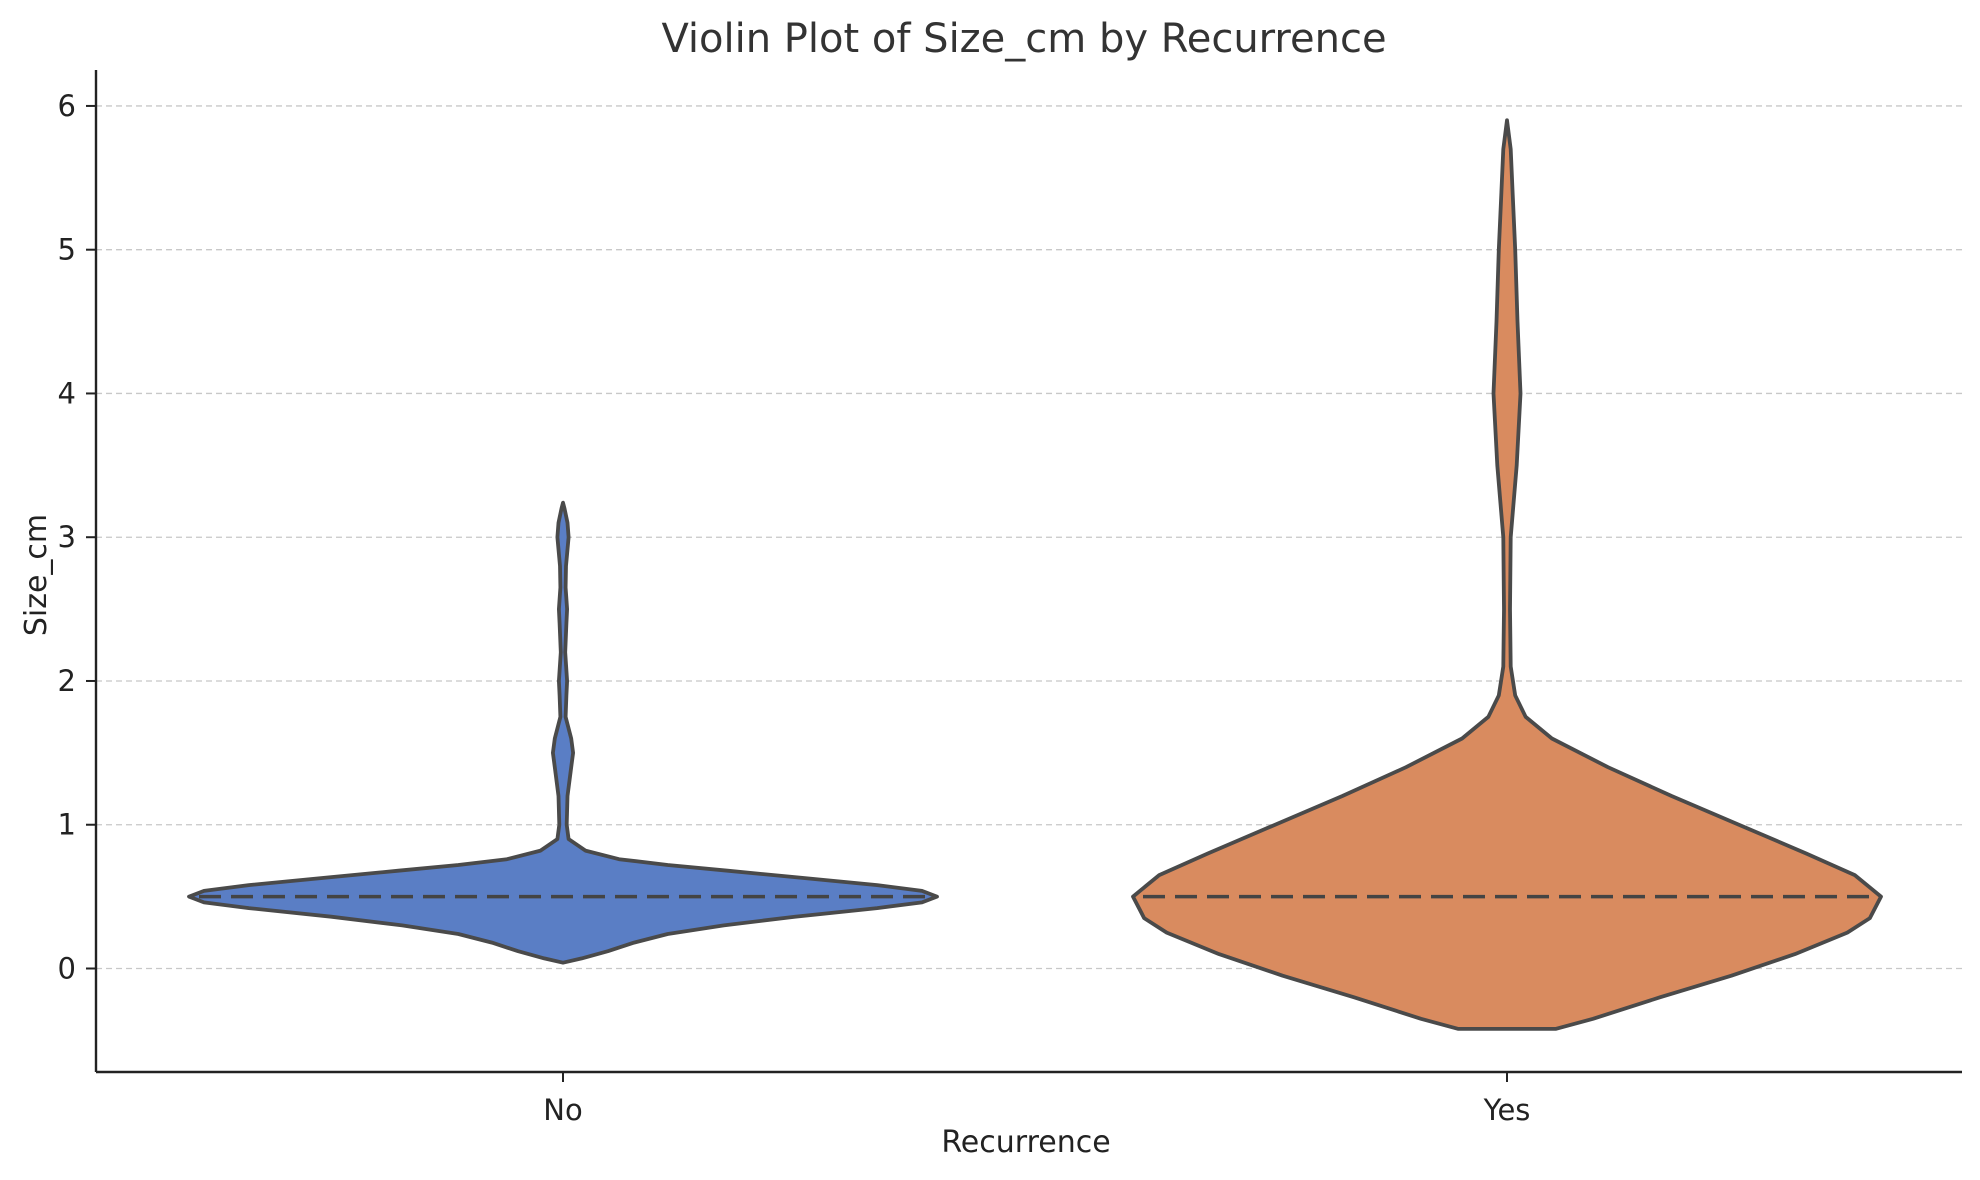  I want to click on x-tick-label-yes: Yes, so click(1507, 1110).